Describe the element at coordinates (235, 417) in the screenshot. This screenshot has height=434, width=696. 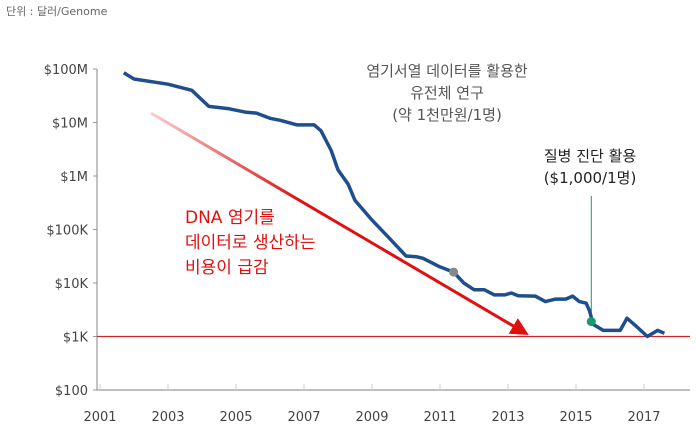
I see `x-tick-label: 2005` at that location.